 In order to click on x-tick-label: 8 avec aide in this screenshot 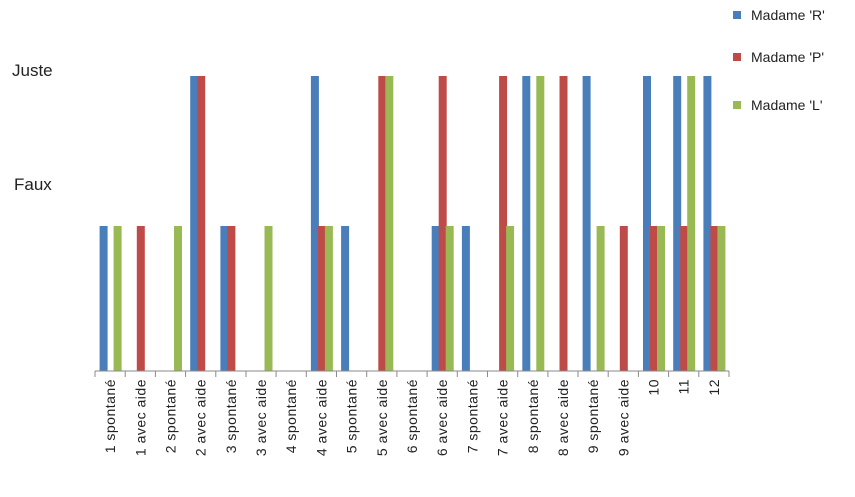, I will do `click(563, 417)`.